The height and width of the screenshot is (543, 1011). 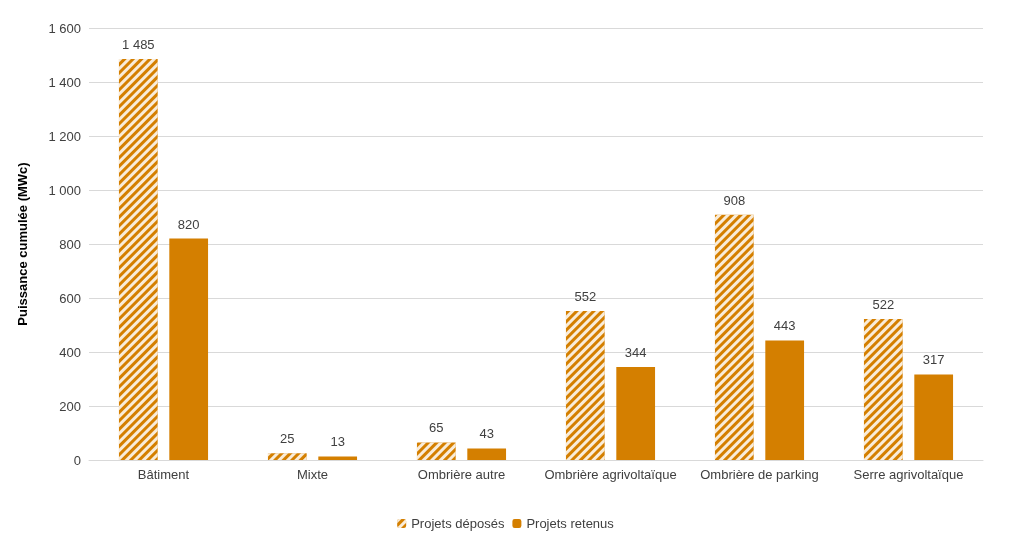 I want to click on data-label: 13, so click(x=337, y=442).